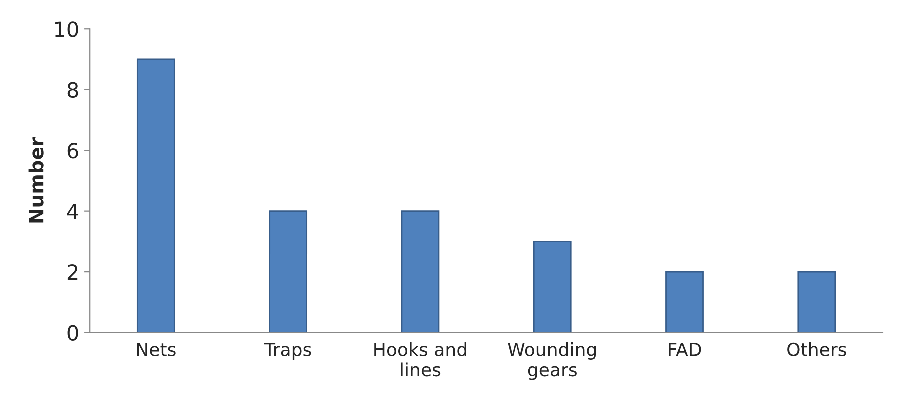  What do you see at coordinates (73, 151) in the screenshot?
I see `y-tick-label: 6` at bounding box center [73, 151].